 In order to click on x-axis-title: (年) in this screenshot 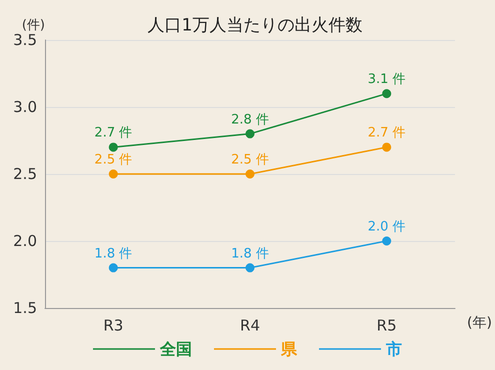, I will do `click(479, 323)`.